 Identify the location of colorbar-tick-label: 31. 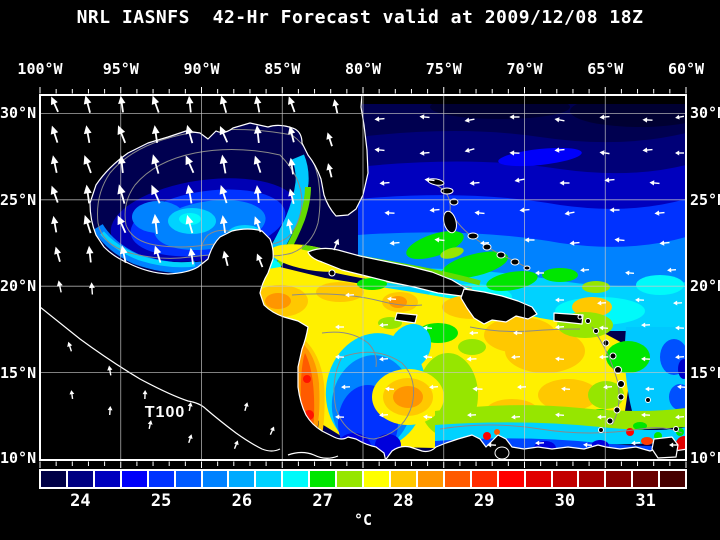
(645, 501).